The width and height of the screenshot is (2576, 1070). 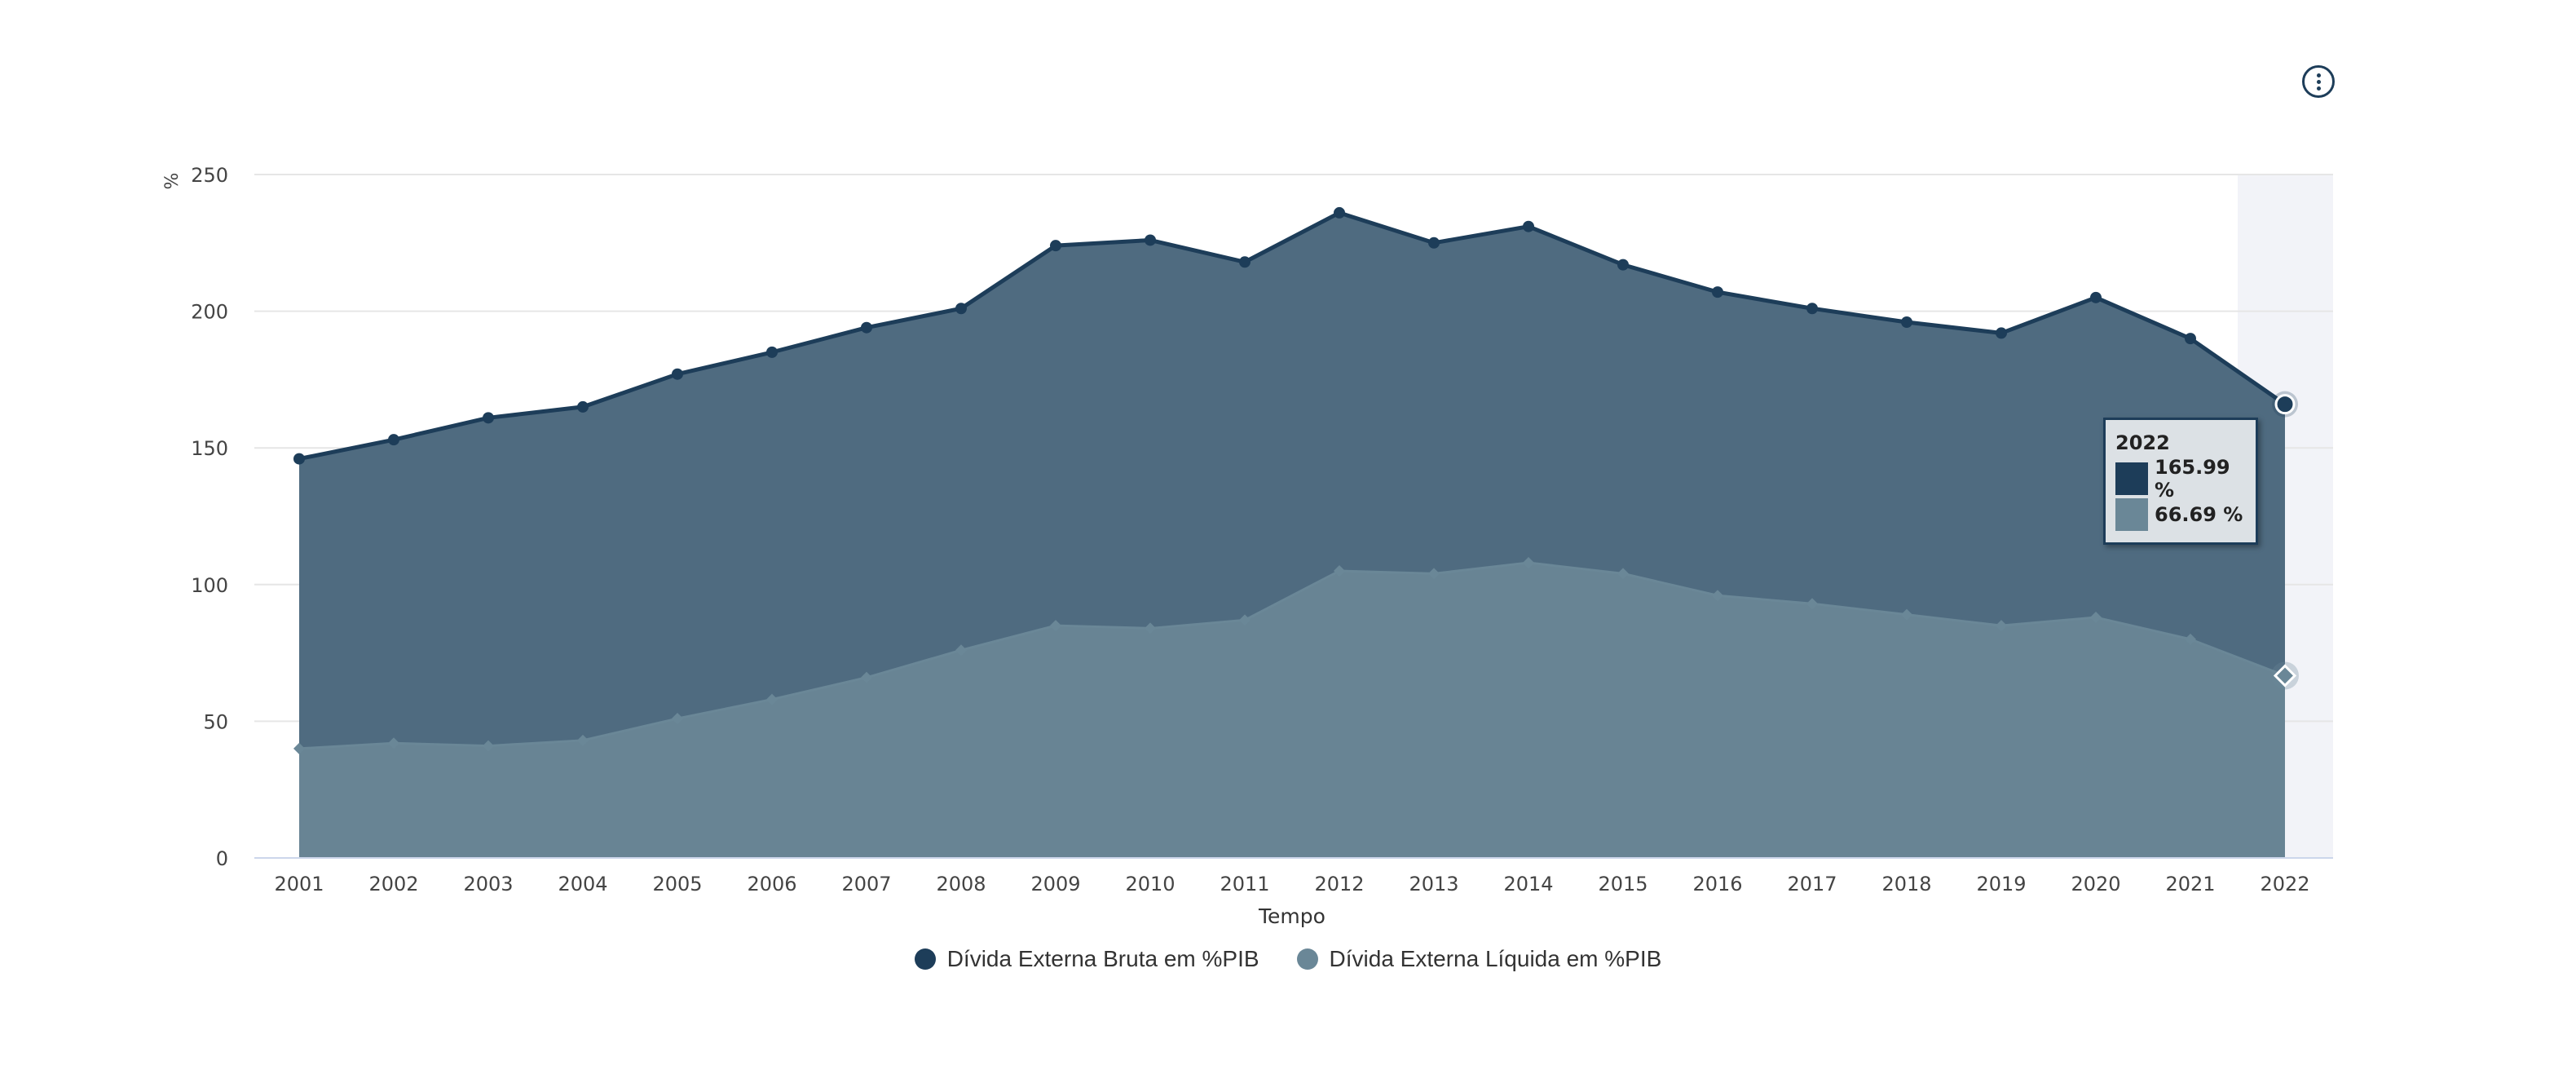 I want to click on tooltip-row-net: 66.69 %, so click(x=2180, y=515).